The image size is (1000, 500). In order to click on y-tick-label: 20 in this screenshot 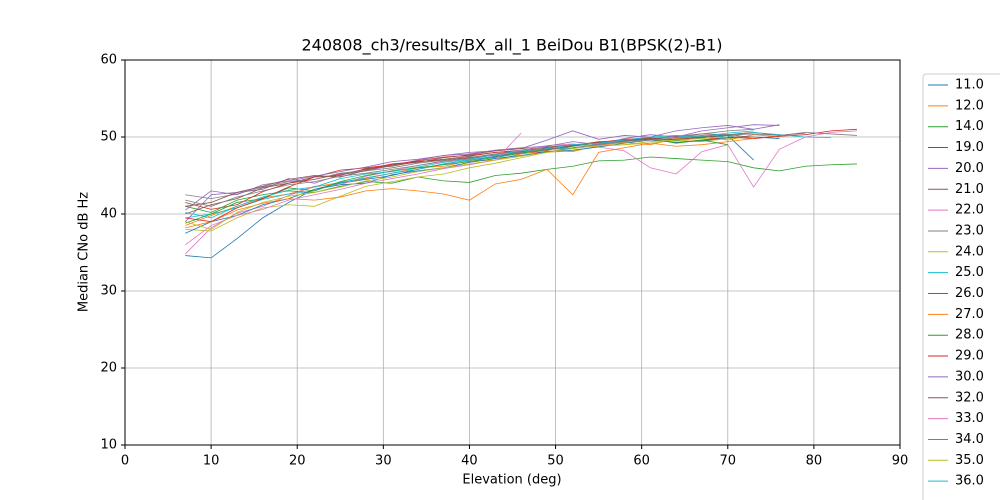, I will do `click(108, 368)`.